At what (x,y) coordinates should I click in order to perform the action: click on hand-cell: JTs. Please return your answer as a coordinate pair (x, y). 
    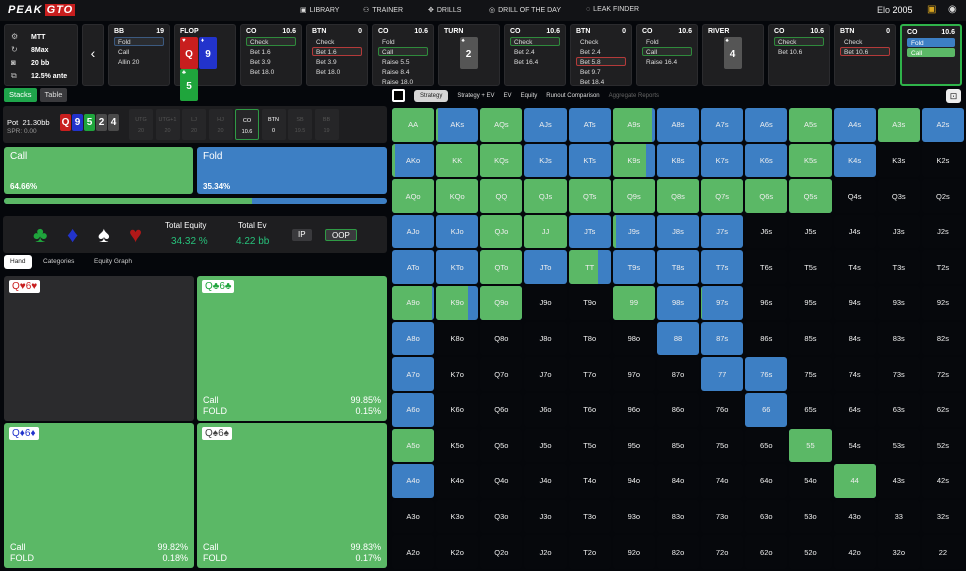
    Looking at the image, I should click on (589, 231).